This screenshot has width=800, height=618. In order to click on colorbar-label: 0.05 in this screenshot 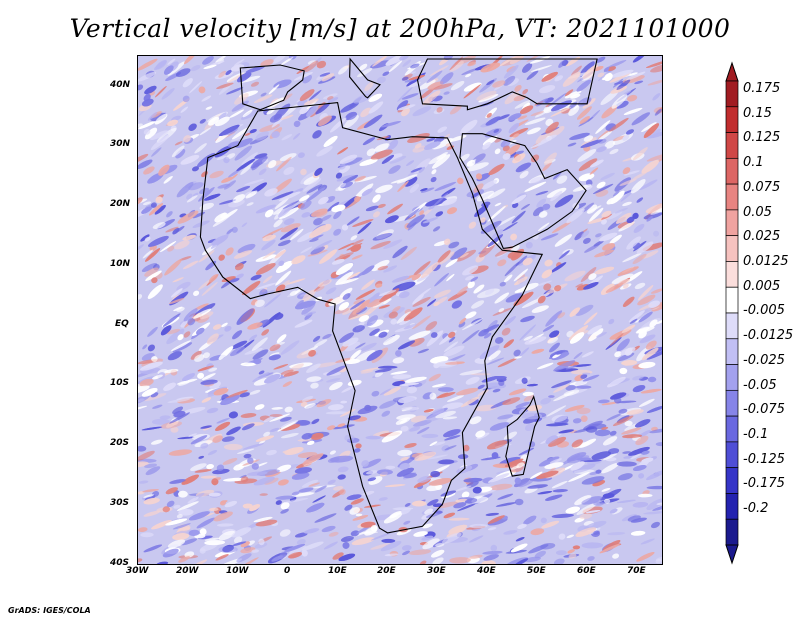, I will do `click(757, 212)`.